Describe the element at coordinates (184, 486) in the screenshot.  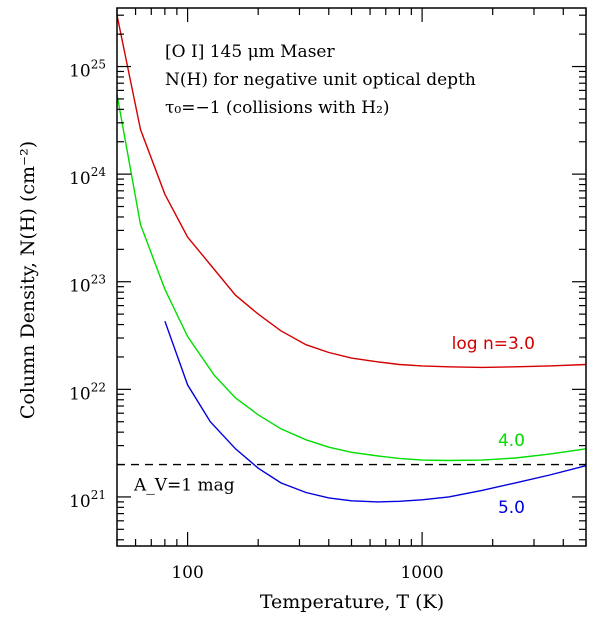
I see `av-reference-label: A_V=1 mag` at that location.